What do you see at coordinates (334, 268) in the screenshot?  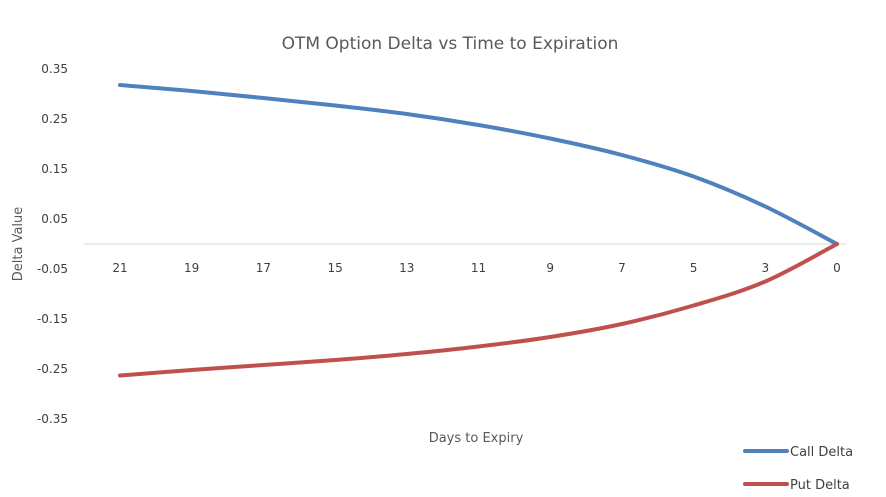 I see `x-tick-label: 15` at bounding box center [334, 268].